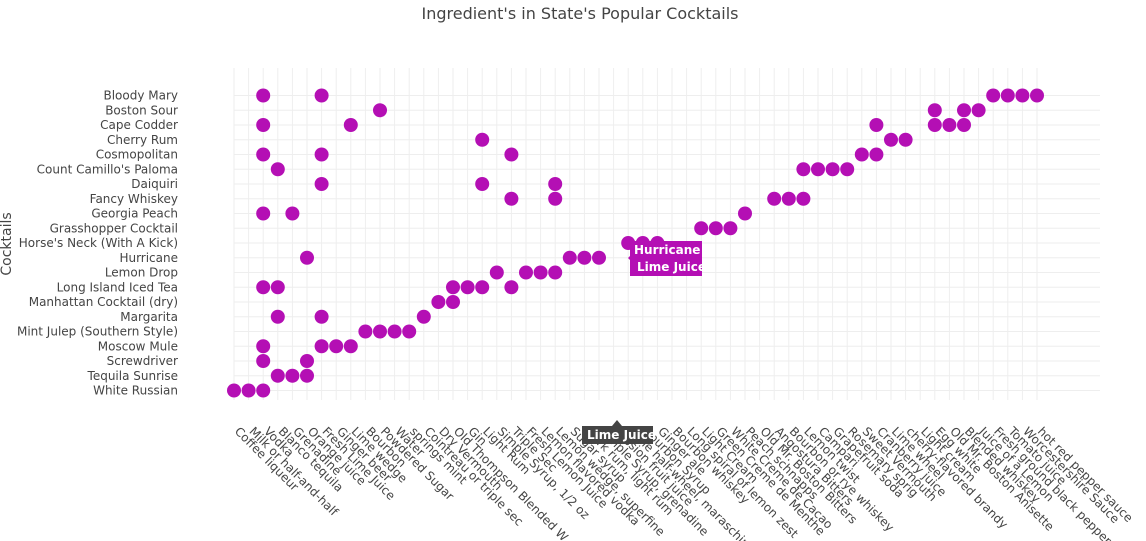 The height and width of the screenshot is (541, 1146). I want to click on y-tick-label: Long Island Iced Tea, so click(117, 287).